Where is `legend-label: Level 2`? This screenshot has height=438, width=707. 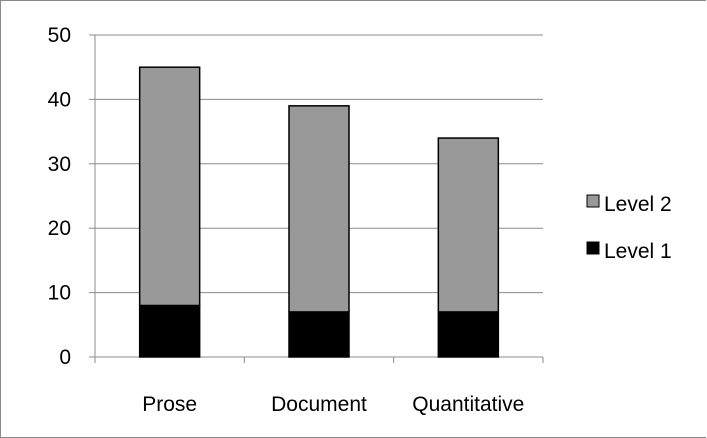 legend-label: Level 2 is located at coordinates (638, 204).